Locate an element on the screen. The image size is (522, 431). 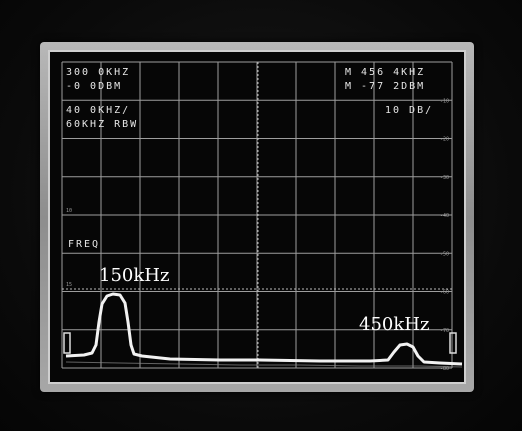
scale-mark: -50 is located at coordinates (444, 254).